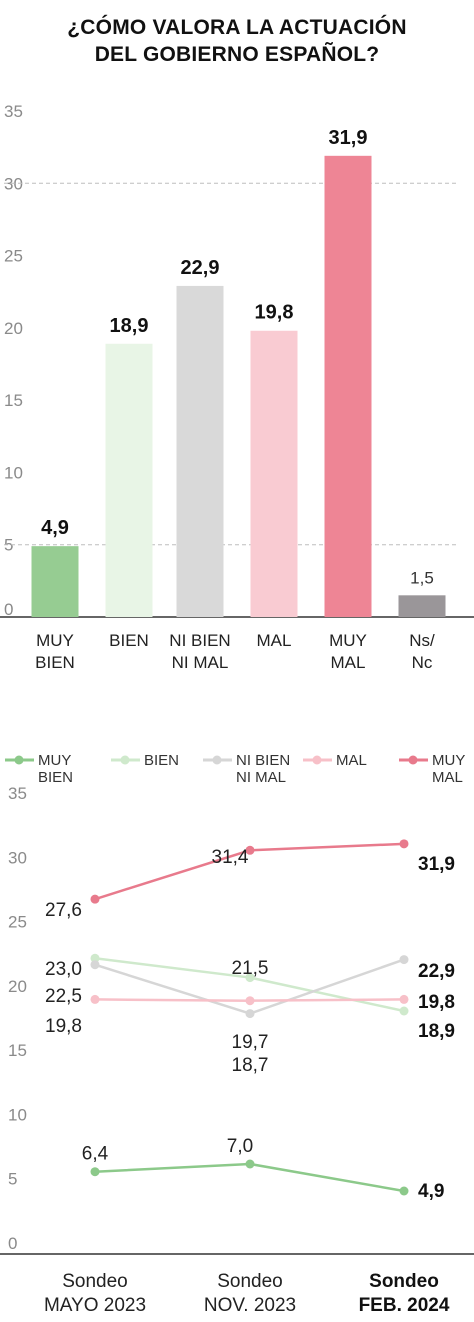 The height and width of the screenshot is (1322, 474). Describe the element at coordinates (199, 640) in the screenshot. I see `bar-category-label-2-0: NI BIEN` at that location.